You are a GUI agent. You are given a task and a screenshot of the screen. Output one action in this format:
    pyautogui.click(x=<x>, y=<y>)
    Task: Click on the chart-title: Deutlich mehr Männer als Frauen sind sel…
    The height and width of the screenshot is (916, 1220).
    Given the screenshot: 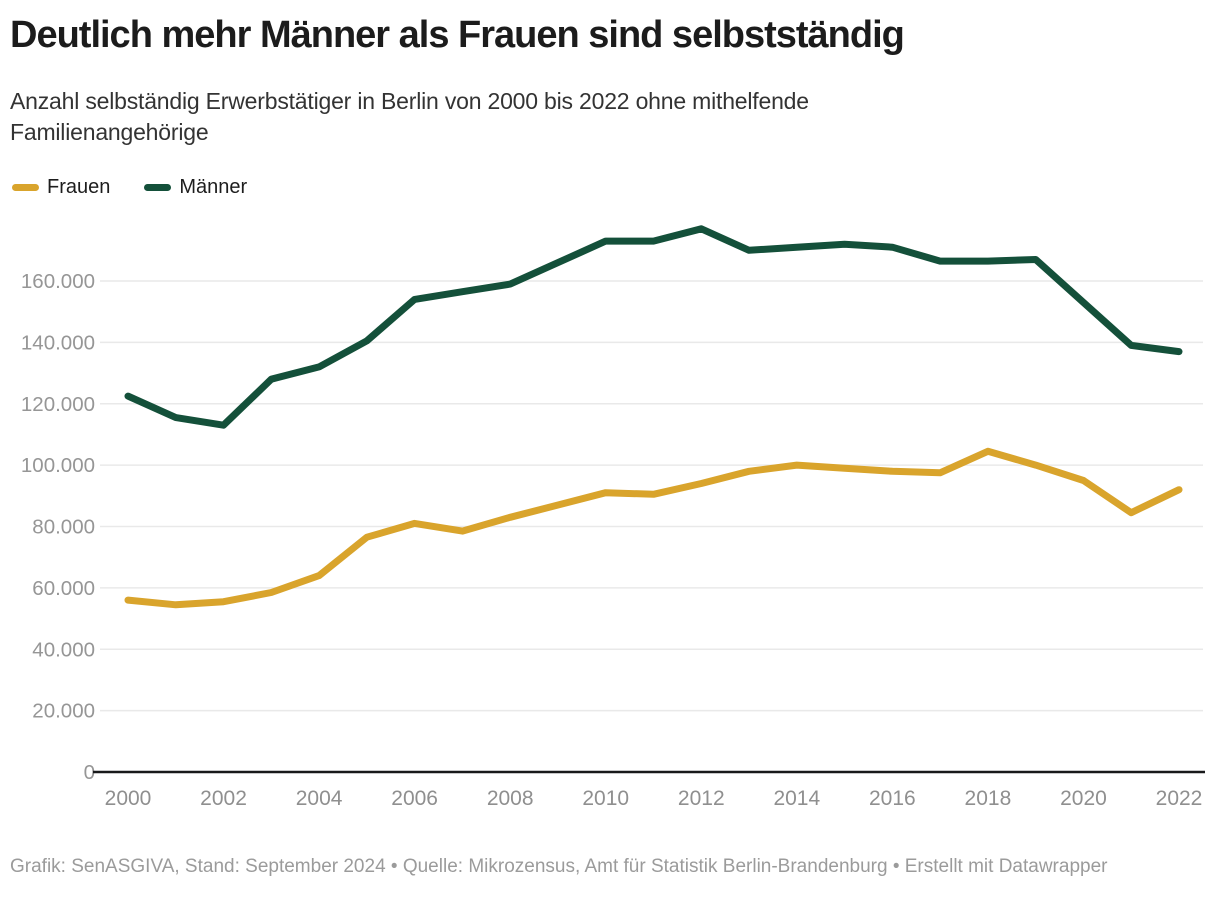 What is the action you would take?
    pyautogui.click(x=457, y=35)
    